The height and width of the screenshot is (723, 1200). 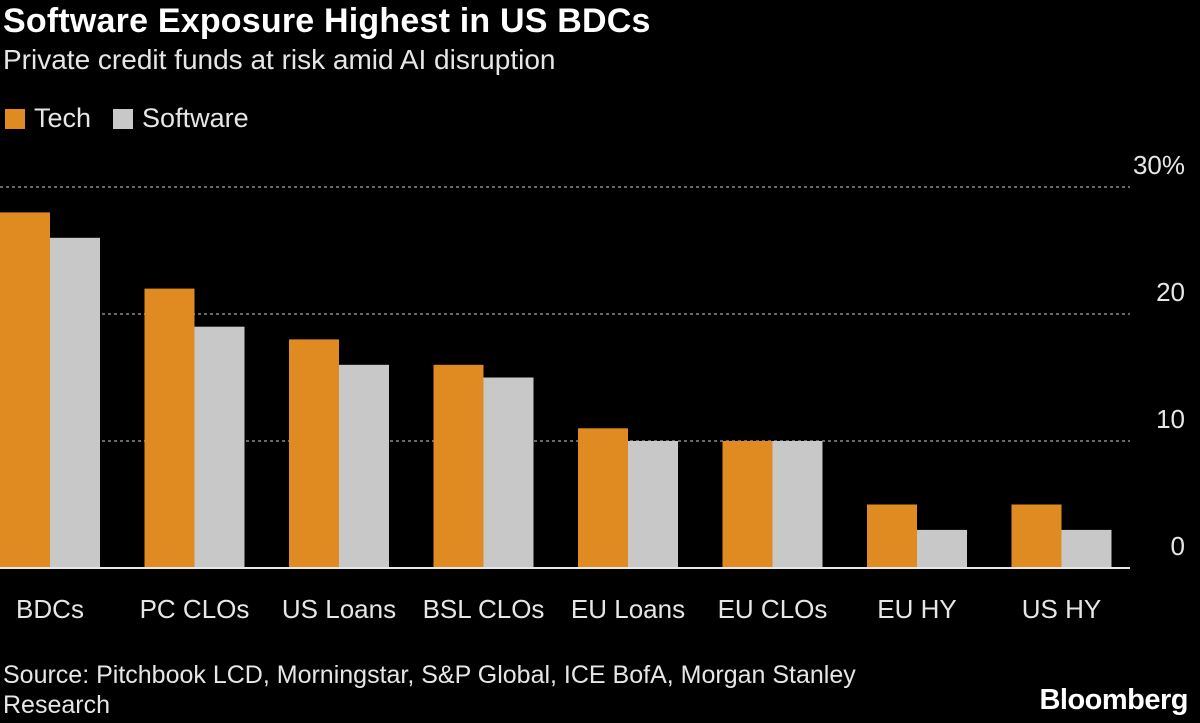 What do you see at coordinates (63, 118) in the screenshot?
I see `legend-label-tech: Tech` at bounding box center [63, 118].